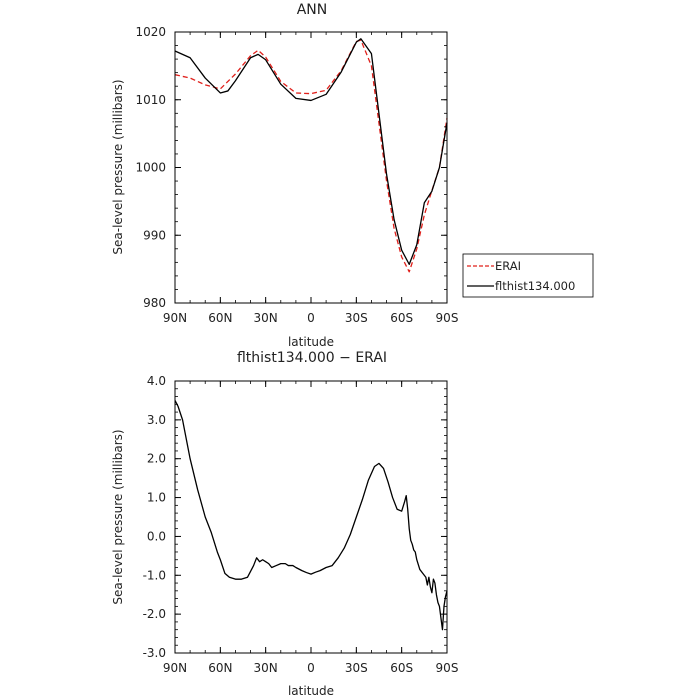 The width and height of the screenshot is (700, 700). Describe the element at coordinates (154, 235) in the screenshot. I see `y-tick-label: 990` at that location.